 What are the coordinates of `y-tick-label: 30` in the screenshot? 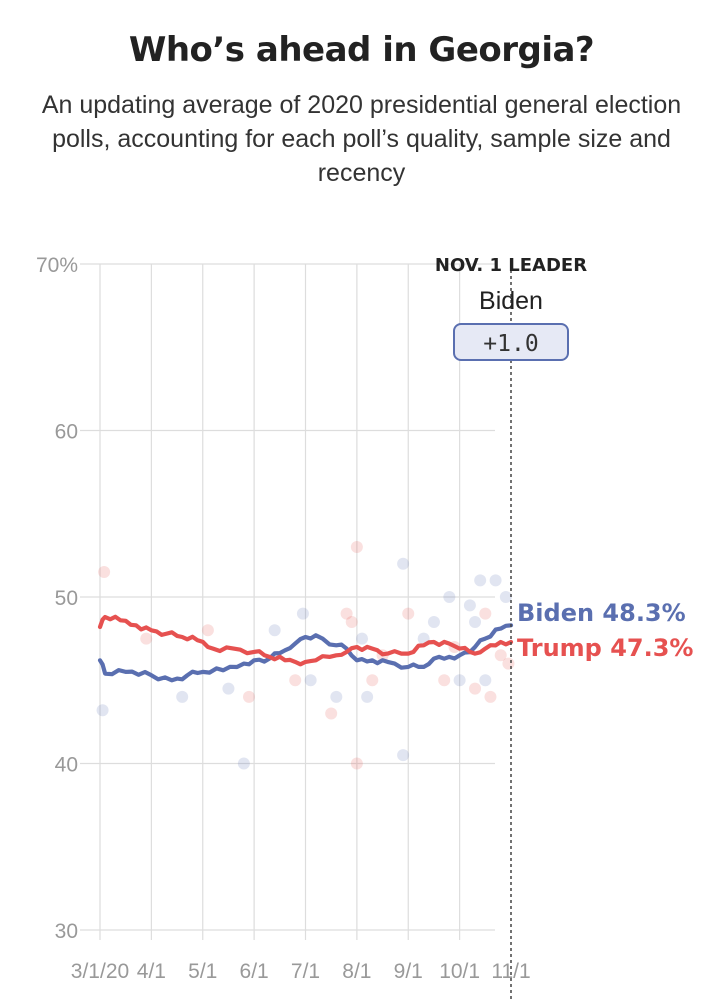 It's located at (66, 931).